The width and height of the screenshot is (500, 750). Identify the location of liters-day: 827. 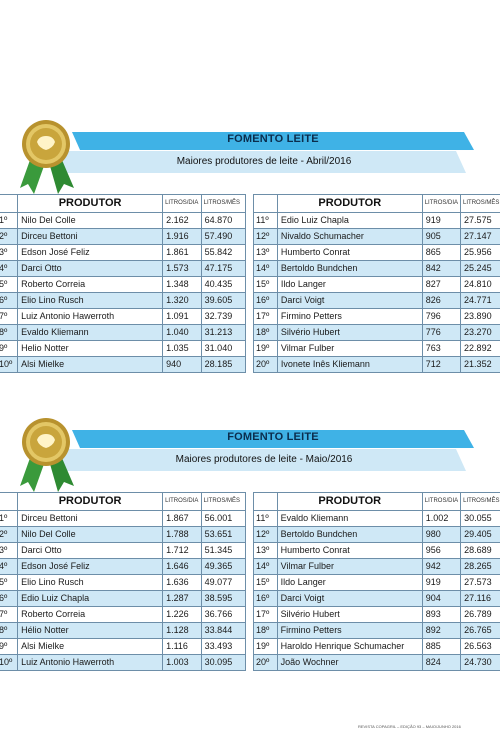
(441, 284).